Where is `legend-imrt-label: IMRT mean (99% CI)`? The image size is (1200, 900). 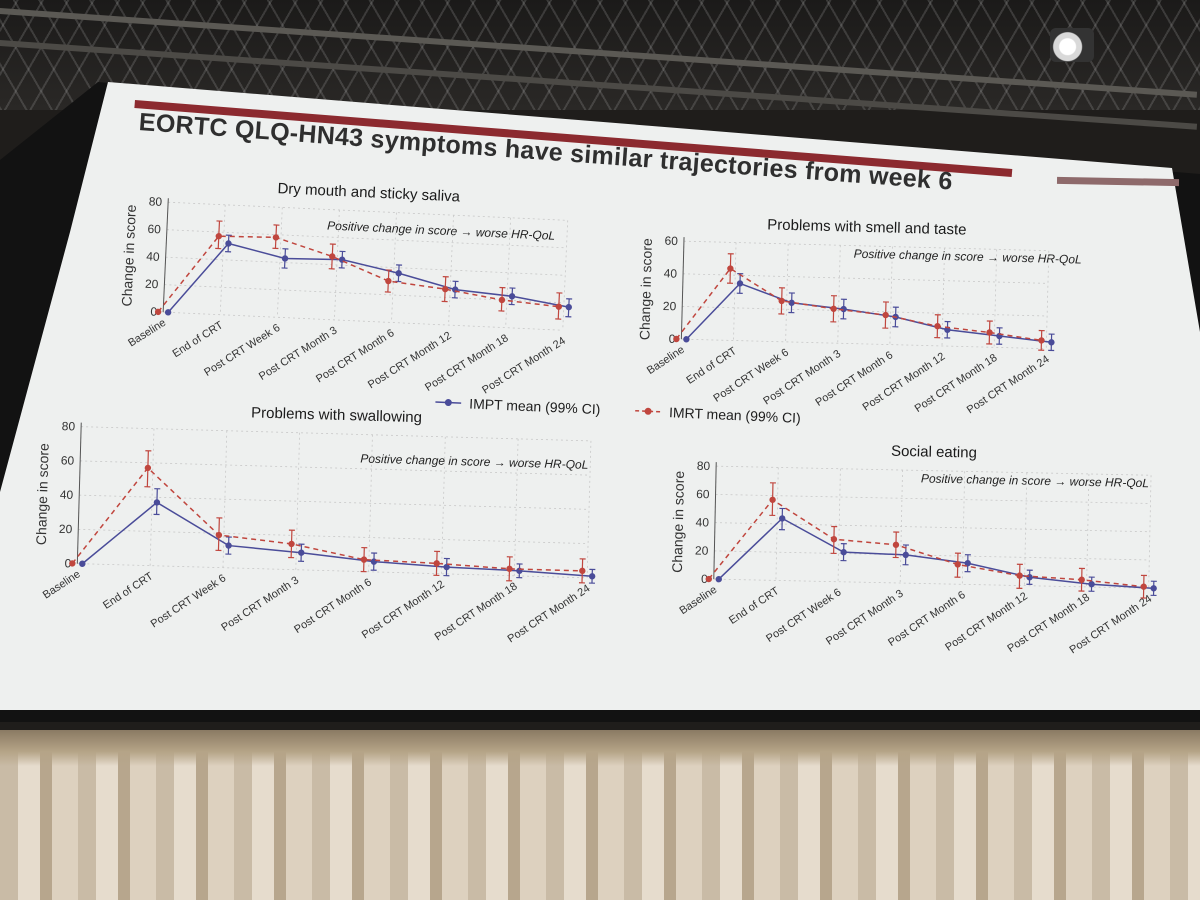 legend-imrt-label: IMRT mean (99% CI) is located at coordinates (735, 415).